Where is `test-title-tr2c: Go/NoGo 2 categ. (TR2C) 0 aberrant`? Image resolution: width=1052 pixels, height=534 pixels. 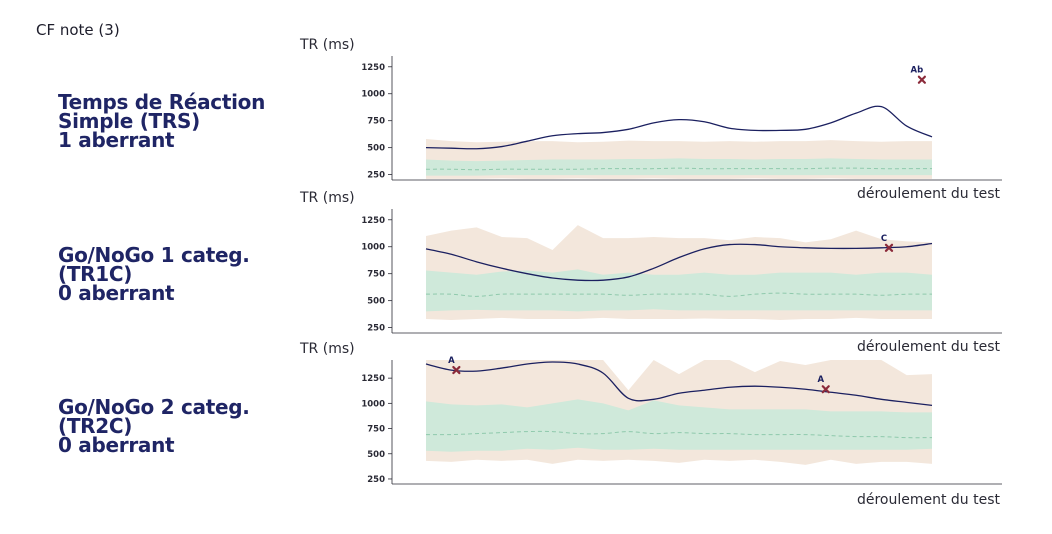
test-title-tr2c: Go/NoGo 2 categ. (TR2C) 0 aberrant is located at coordinates (154, 426).